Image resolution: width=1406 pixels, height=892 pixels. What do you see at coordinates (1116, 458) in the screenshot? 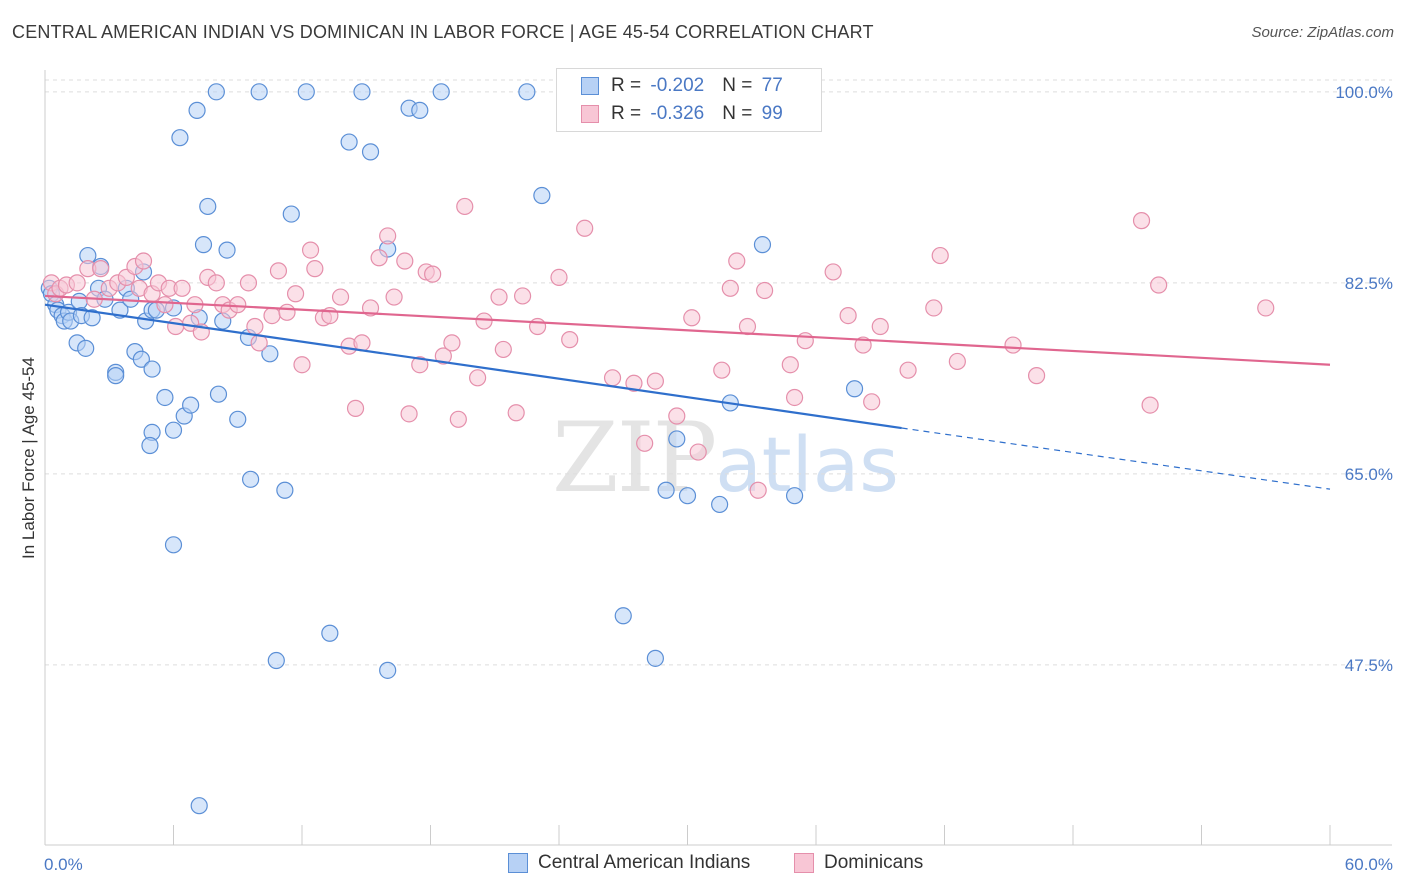
I see `trend-extension-central-american-indians` at bounding box center [1116, 458].